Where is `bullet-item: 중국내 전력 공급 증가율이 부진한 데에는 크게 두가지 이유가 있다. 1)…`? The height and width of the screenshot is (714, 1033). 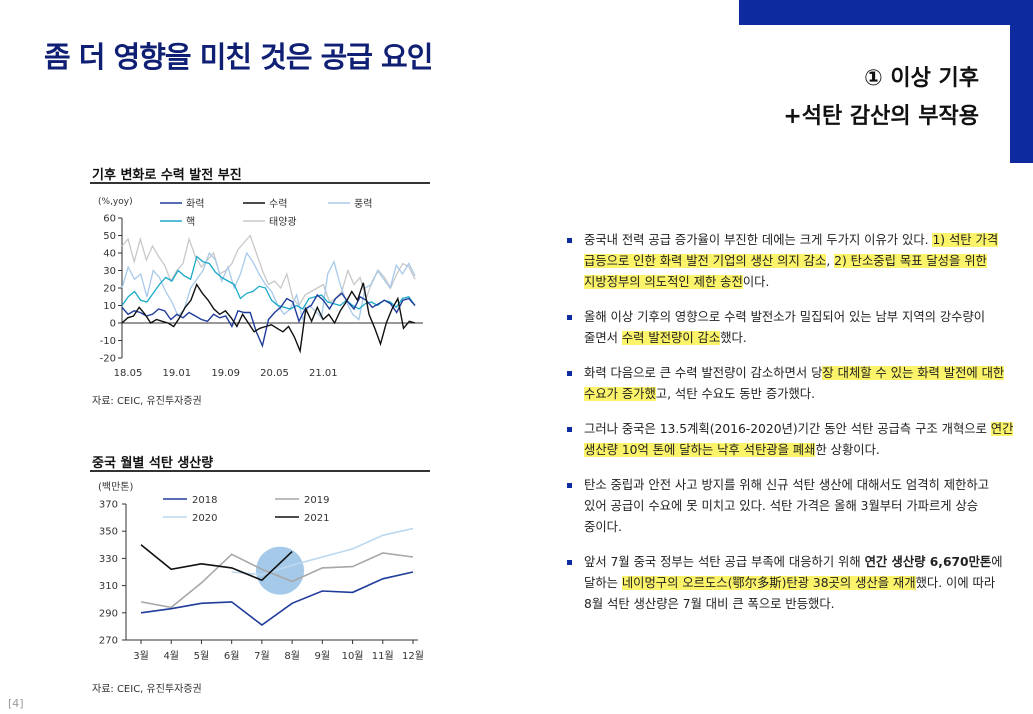
bullet-item: 중국내 전력 공급 증가율이 부진한 데에는 크게 두가지 이유가 있다. 1)… is located at coordinates (790, 261).